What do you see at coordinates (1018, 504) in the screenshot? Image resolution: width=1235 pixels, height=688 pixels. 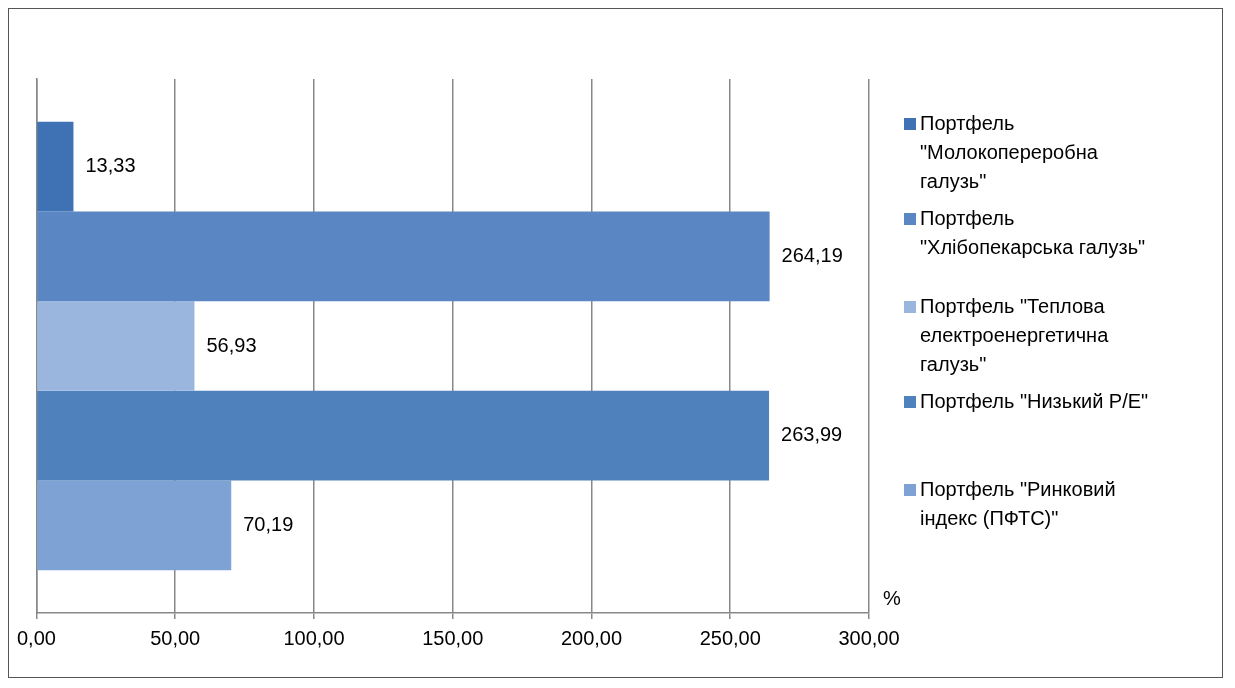 I see `legend-label: Портфель "Ринковий індекс (ПФТС)"` at bounding box center [1018, 504].